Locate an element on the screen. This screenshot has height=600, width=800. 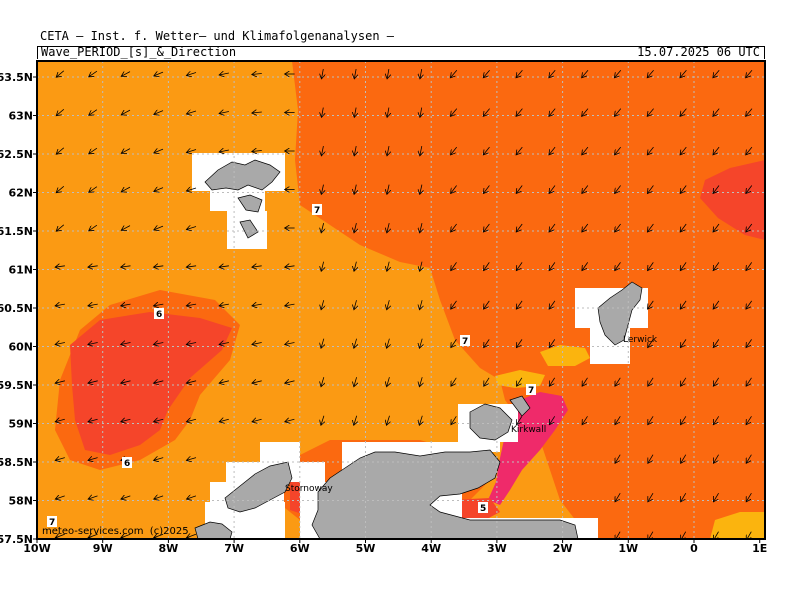
place-label-stornoway: Stornoway is located at coordinates (309, 489).